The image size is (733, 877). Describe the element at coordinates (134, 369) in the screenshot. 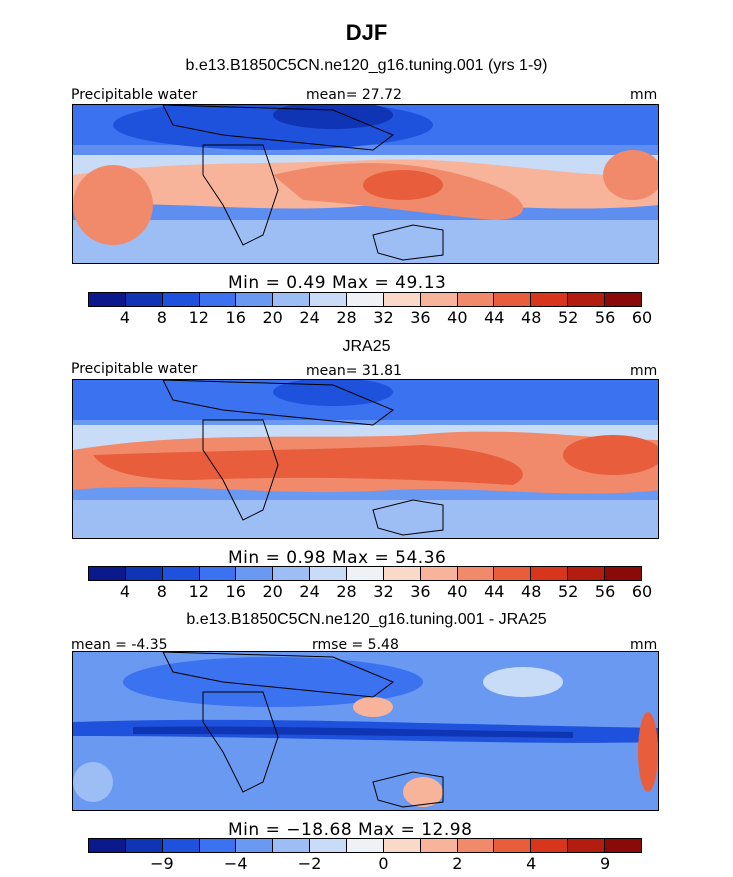

I see `panel2-variable-label: Precipitable water` at that location.